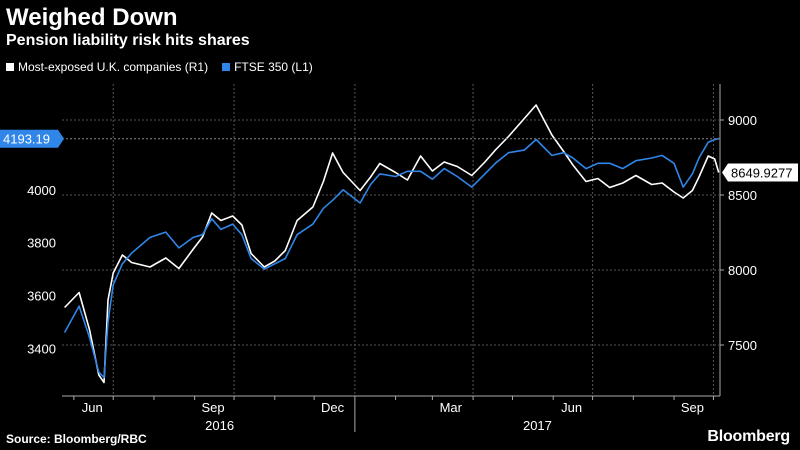 This screenshot has width=800, height=450. What do you see at coordinates (537, 425) in the screenshot?
I see `x-year-label: 2017` at bounding box center [537, 425].